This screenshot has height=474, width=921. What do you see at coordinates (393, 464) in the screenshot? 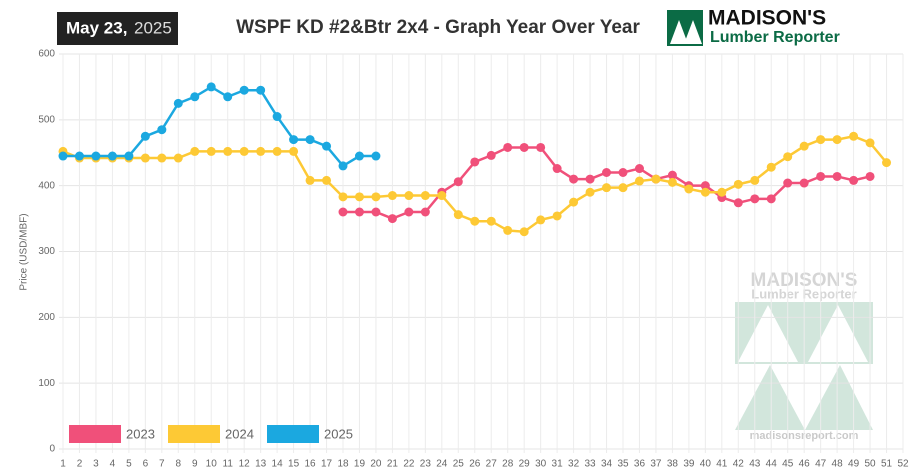
I see `x-tick-label: 21` at bounding box center [393, 464].